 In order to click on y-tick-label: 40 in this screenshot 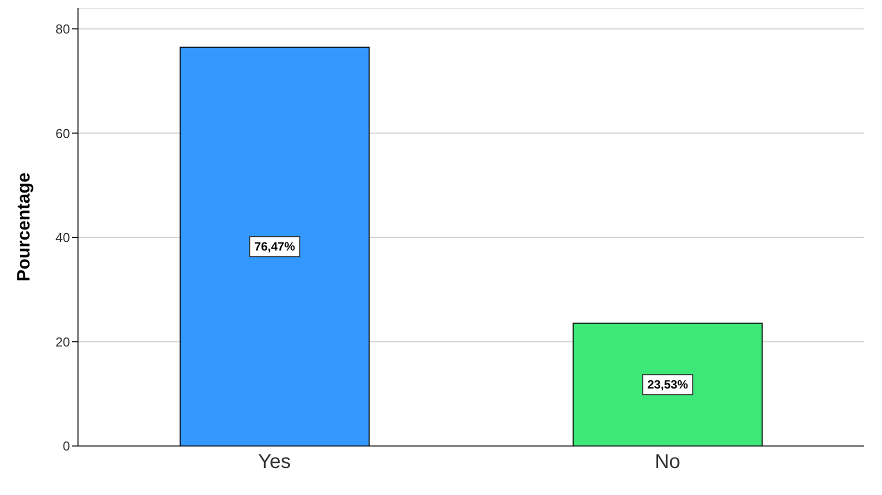, I will do `click(63, 238)`.